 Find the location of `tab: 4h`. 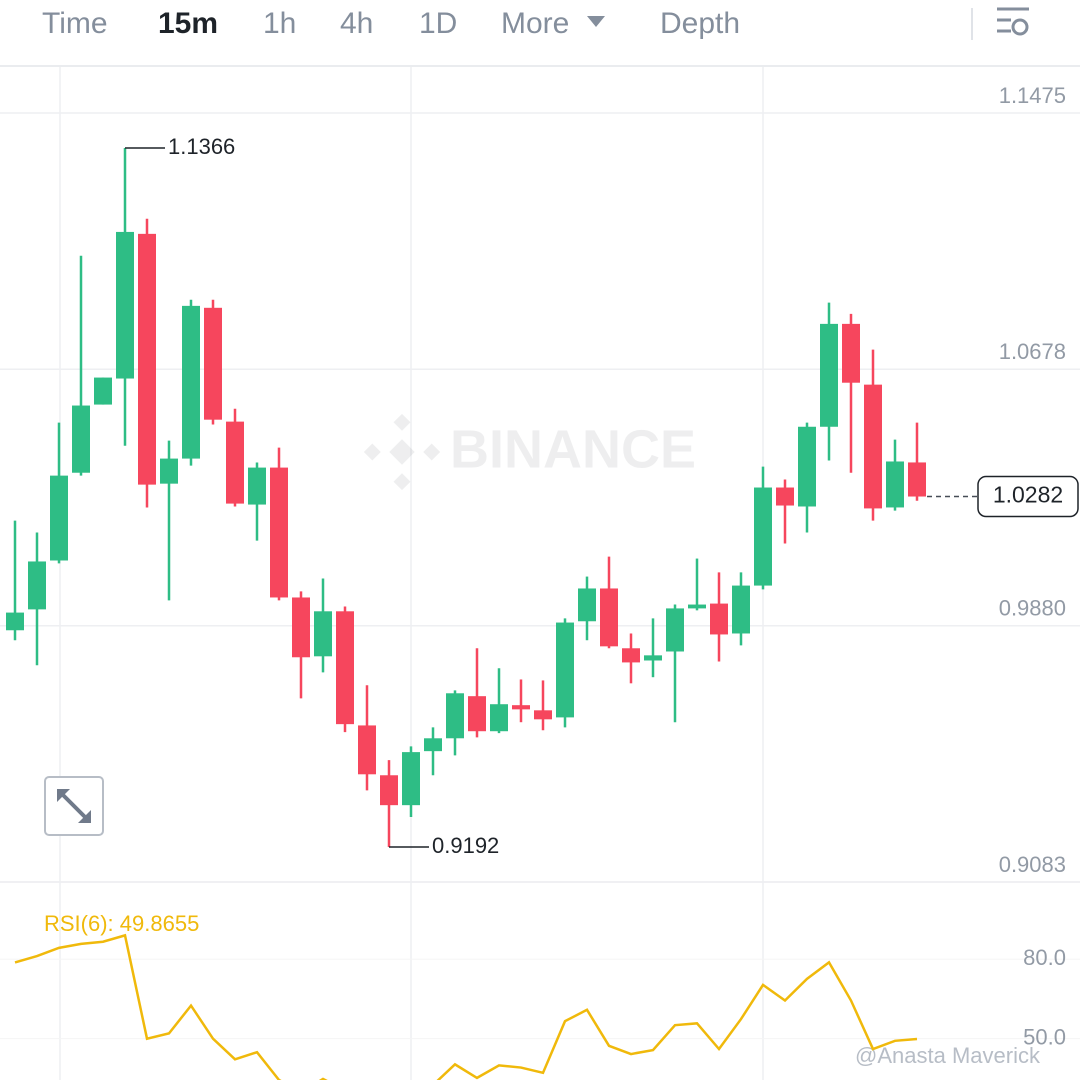

tab: 4h is located at coordinates (356, 23).